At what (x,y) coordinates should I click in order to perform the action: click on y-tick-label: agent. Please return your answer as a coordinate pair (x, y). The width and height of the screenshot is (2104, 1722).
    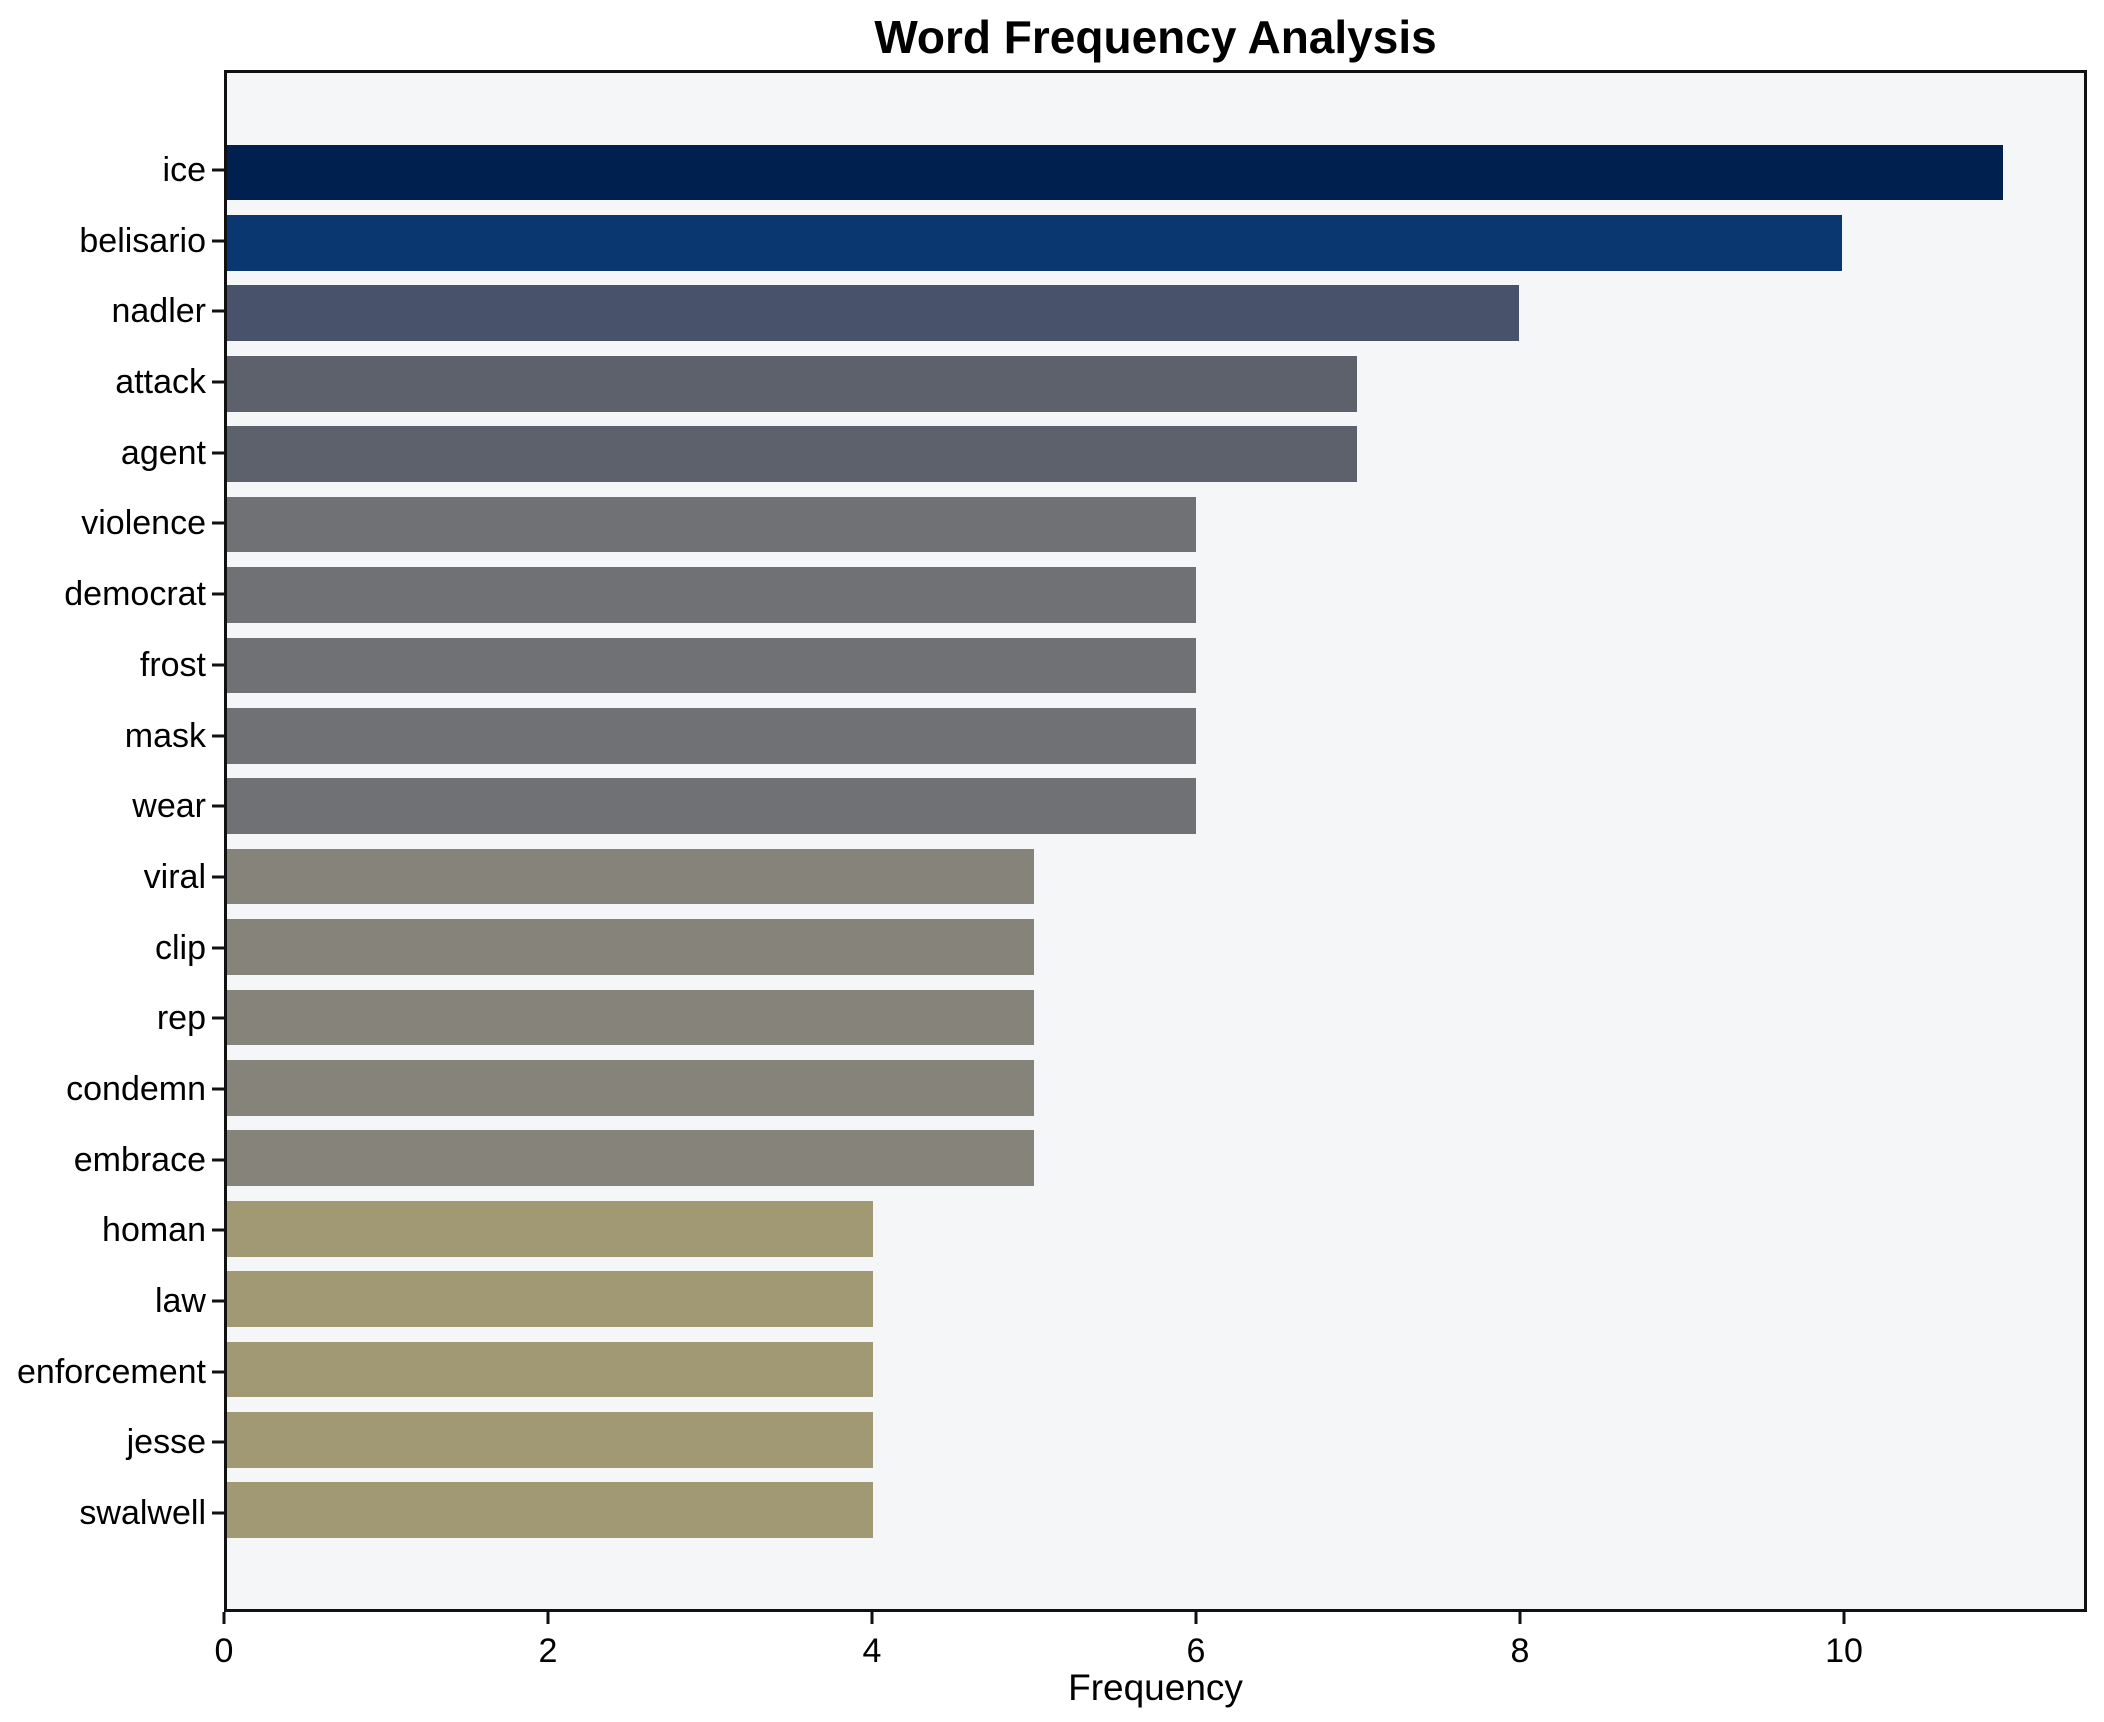
    Looking at the image, I should click on (163, 452).